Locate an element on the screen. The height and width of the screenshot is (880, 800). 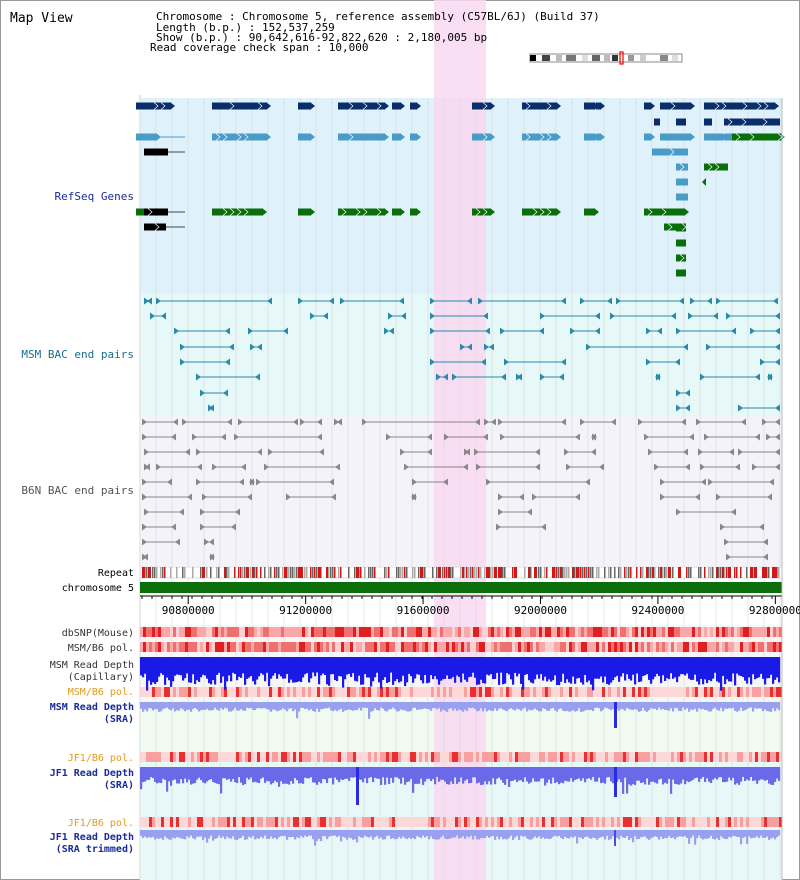
msm-b6-pol-2-track is located at coordinates (461, 692).